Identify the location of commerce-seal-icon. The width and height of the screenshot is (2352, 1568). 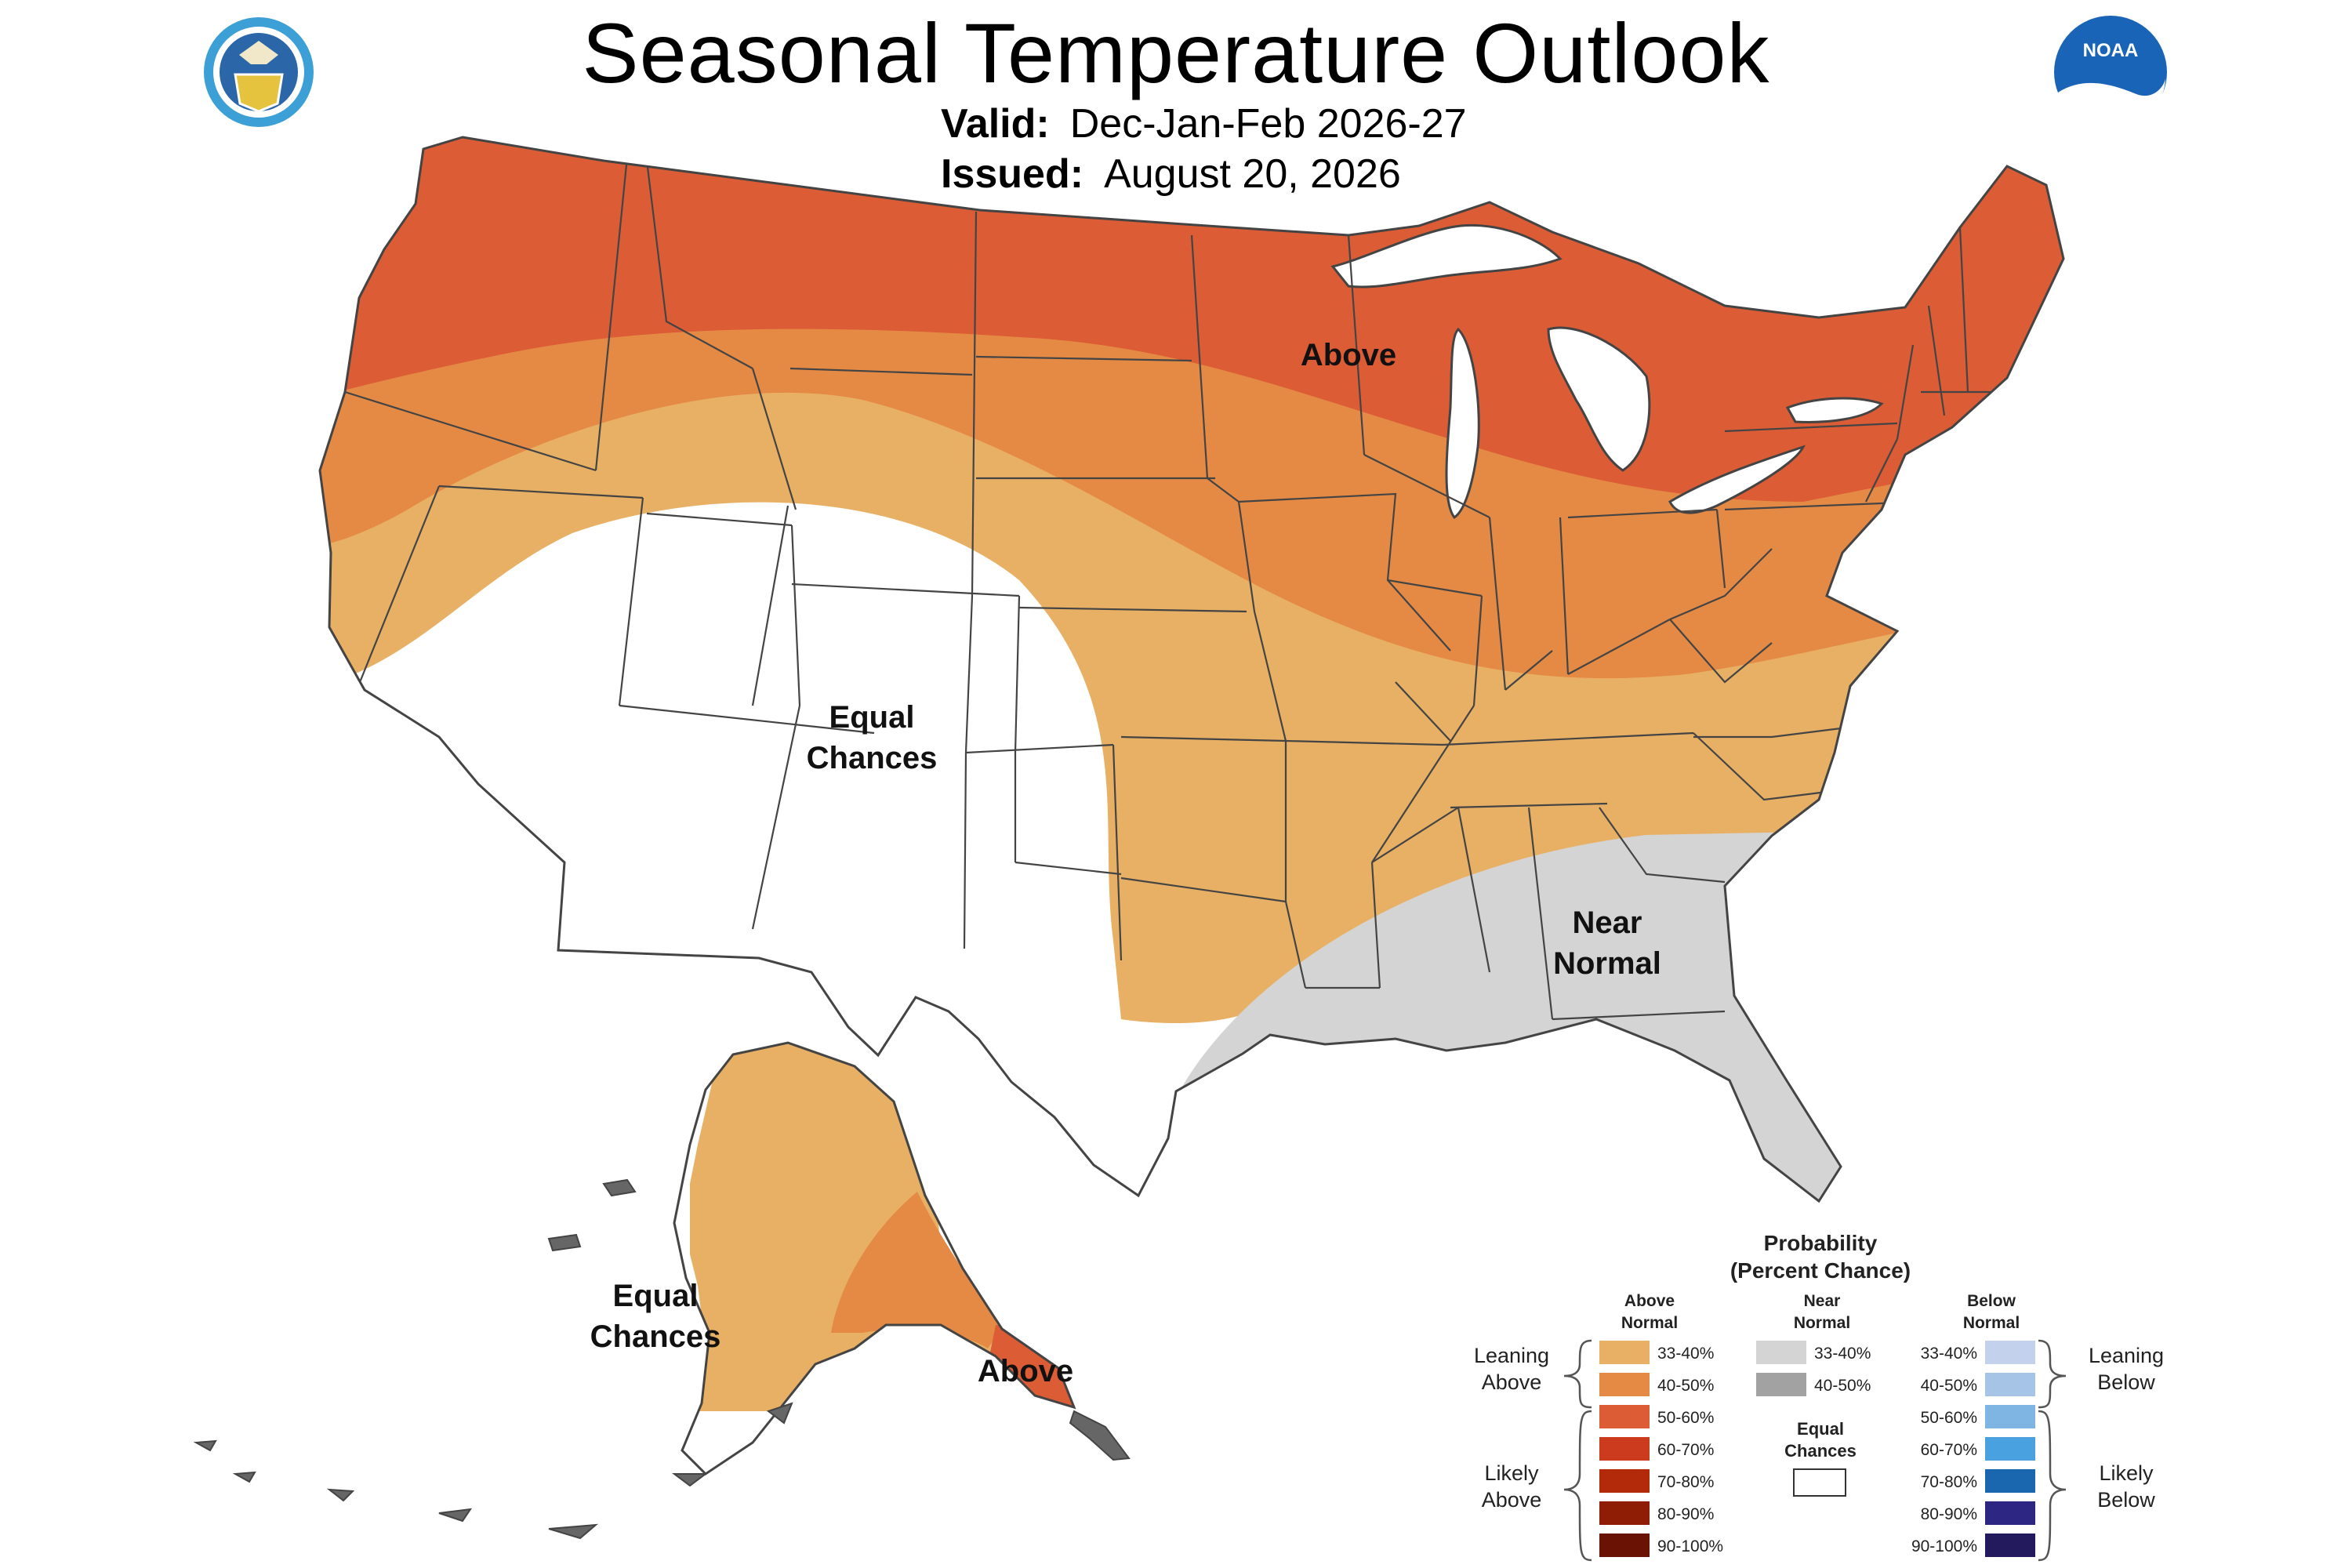
(259, 72).